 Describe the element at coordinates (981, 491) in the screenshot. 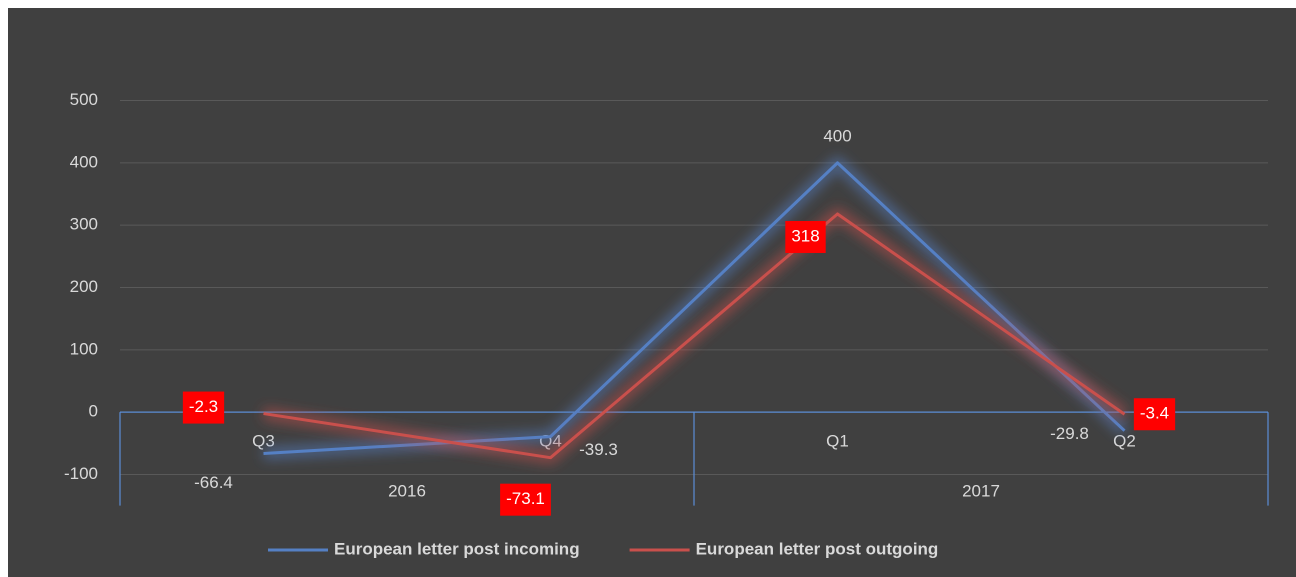

I see `group-label: 2017` at that location.